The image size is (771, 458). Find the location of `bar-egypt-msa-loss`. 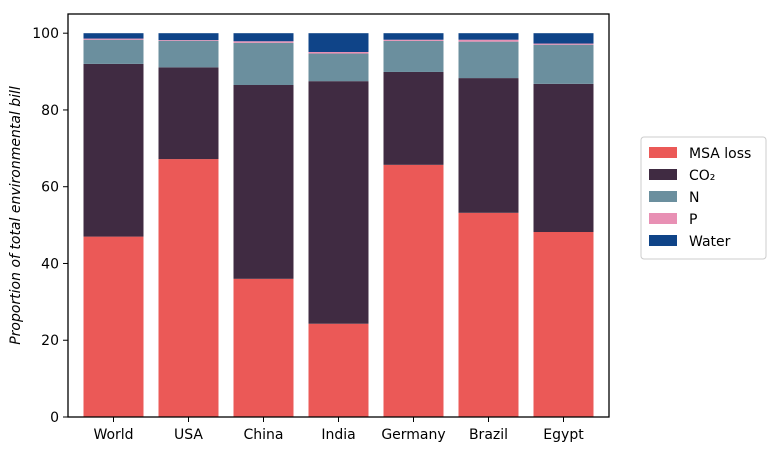

bar-egypt-msa-loss is located at coordinates (563, 324).